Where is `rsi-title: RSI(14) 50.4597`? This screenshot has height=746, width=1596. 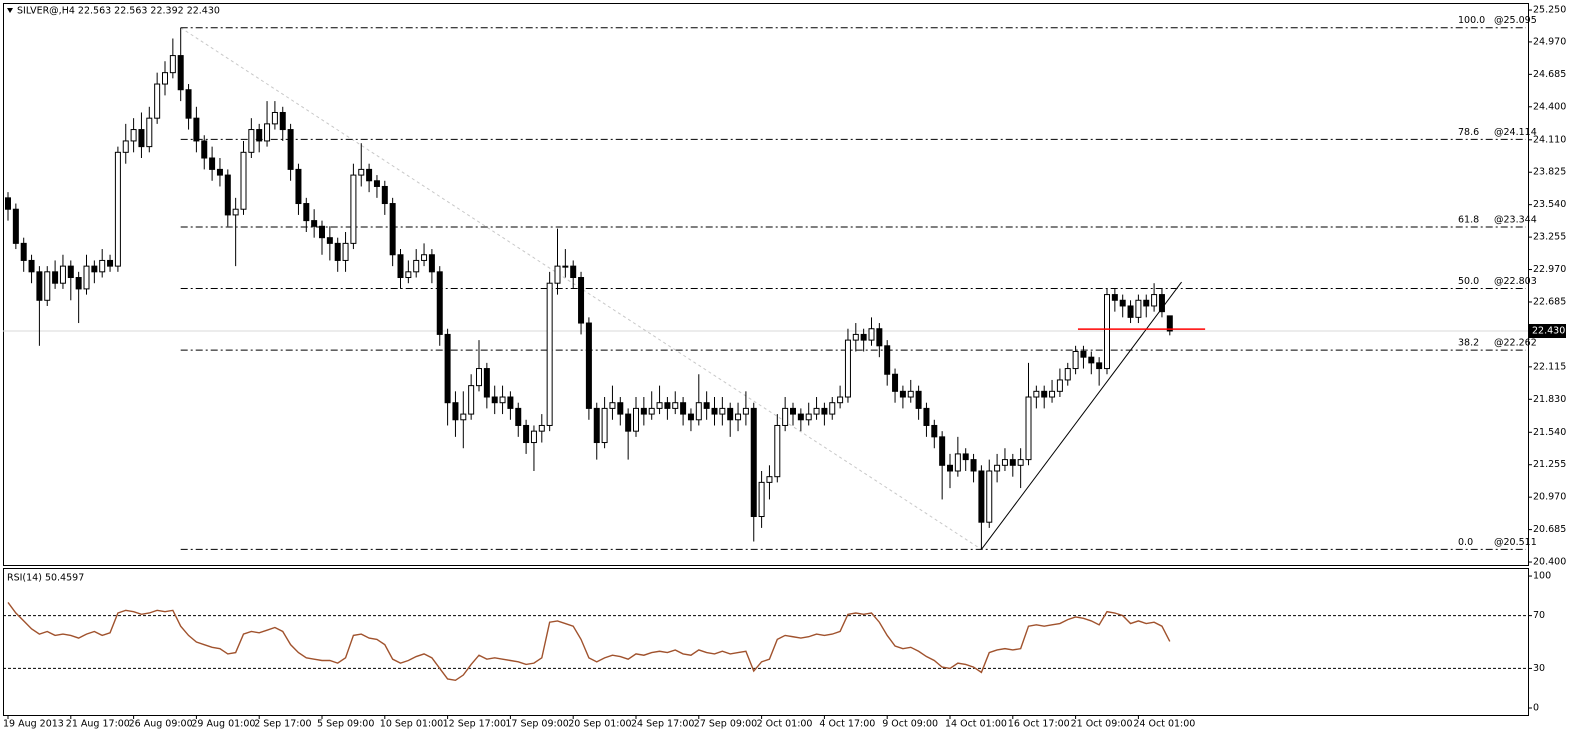 rsi-title: RSI(14) 50.4597 is located at coordinates (45, 578).